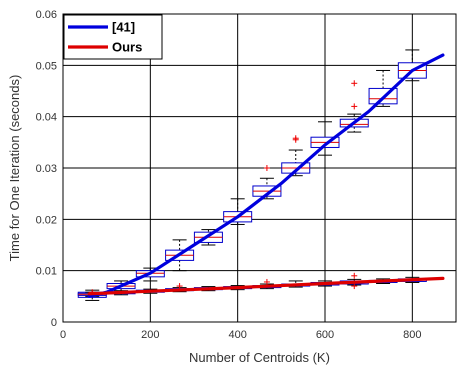 This screenshot has width=464, height=369. What do you see at coordinates (63, 335) in the screenshot?
I see `x-tick-label: 0` at bounding box center [63, 335].